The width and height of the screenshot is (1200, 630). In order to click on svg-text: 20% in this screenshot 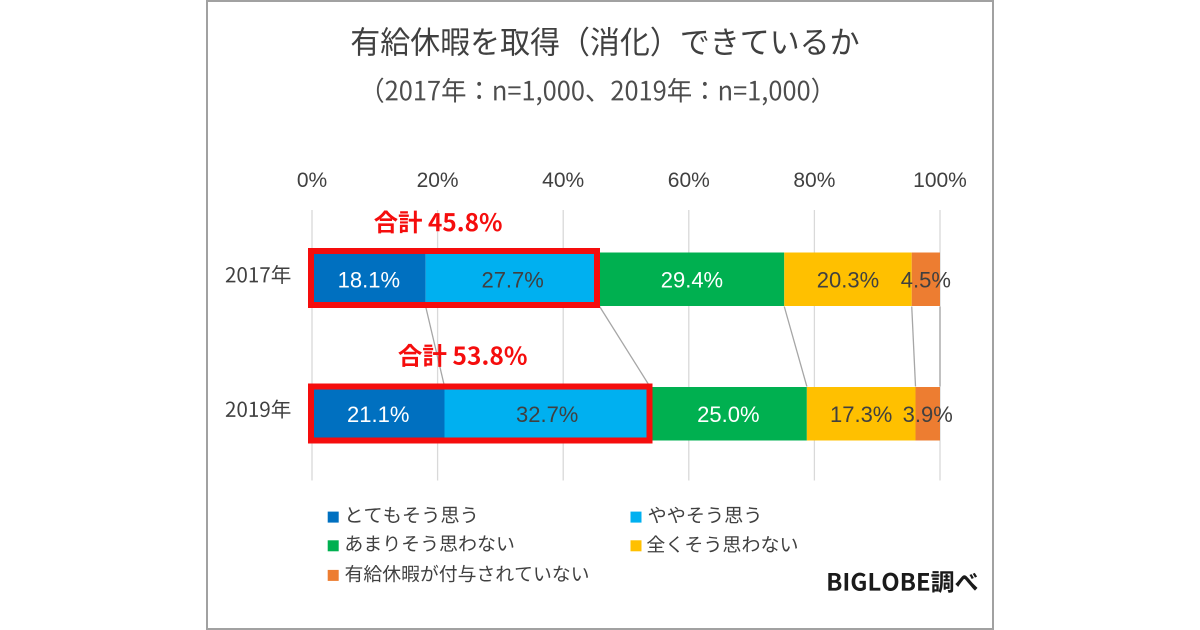, I will do `click(438, 180)`.